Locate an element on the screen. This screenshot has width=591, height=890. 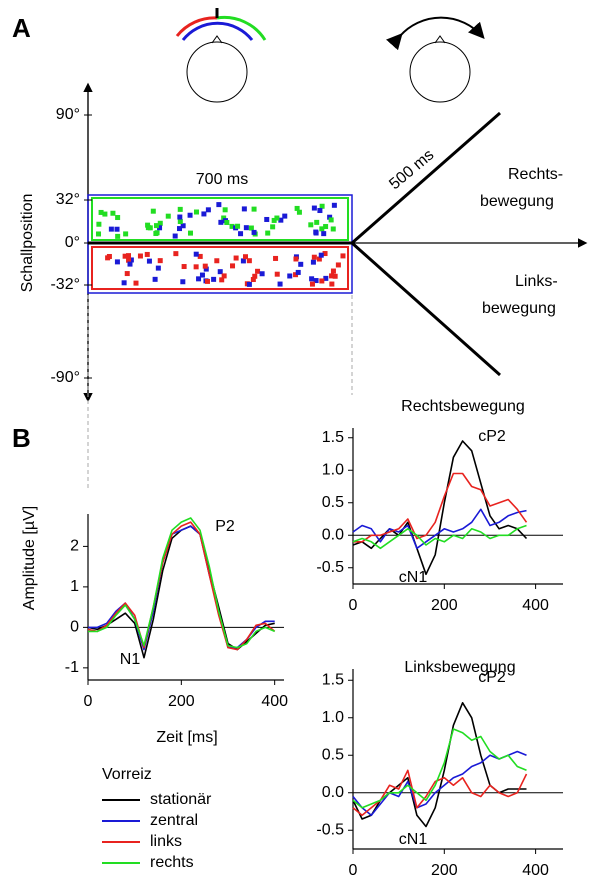
head-icon is located at coordinates (435, 59).